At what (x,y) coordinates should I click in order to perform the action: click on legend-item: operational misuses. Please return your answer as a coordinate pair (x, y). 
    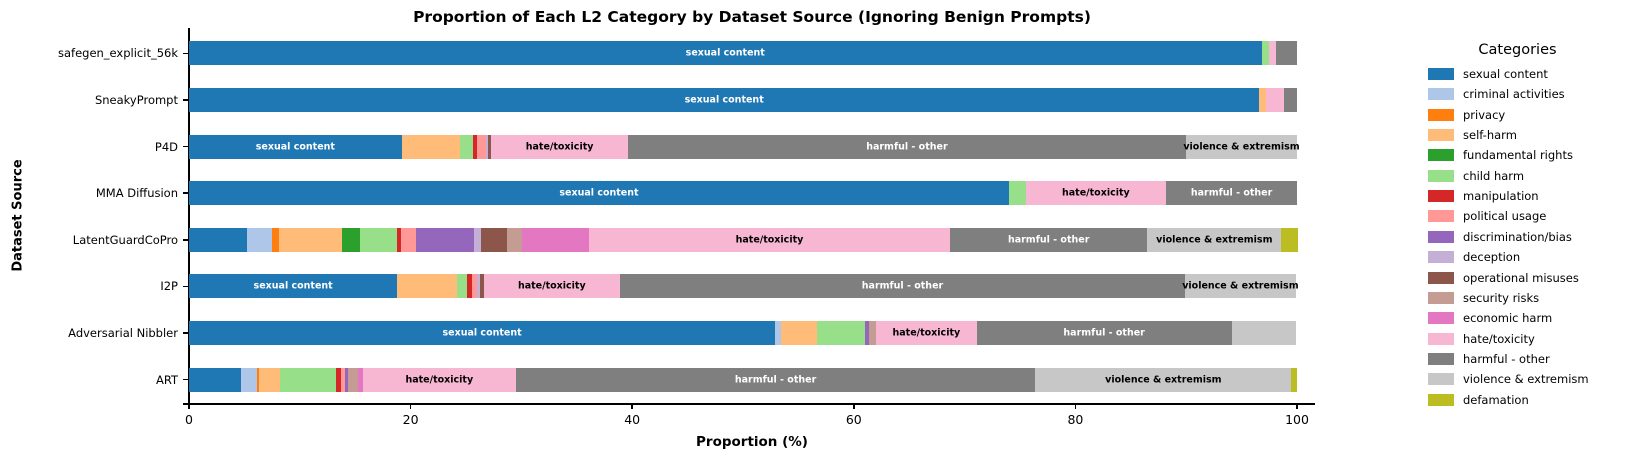
    Looking at the image, I should click on (1503, 278).